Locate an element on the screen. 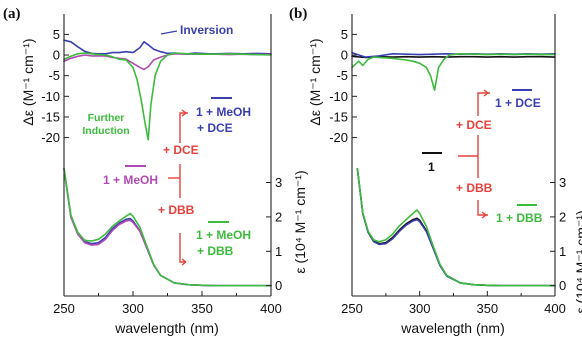  panel-a-cd-tick-label: 0 is located at coordinates (56, 55).